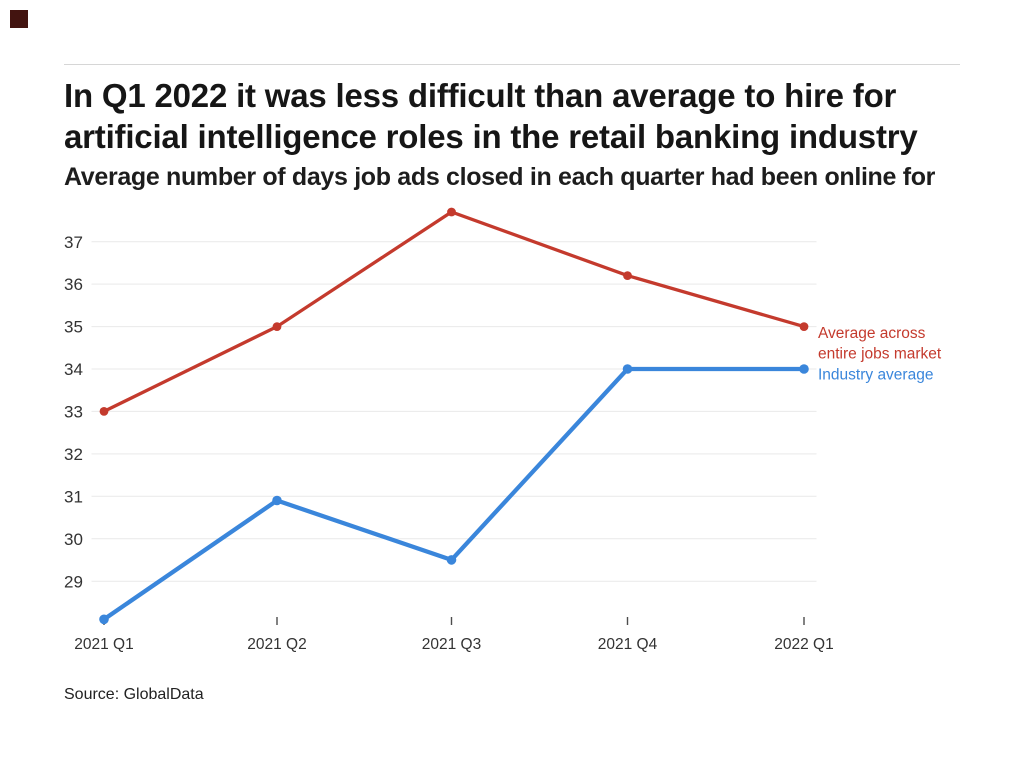 Image resolution: width=1024 pixels, height=768 pixels. What do you see at coordinates (73, 284) in the screenshot?
I see `svg-text: 36` at bounding box center [73, 284].